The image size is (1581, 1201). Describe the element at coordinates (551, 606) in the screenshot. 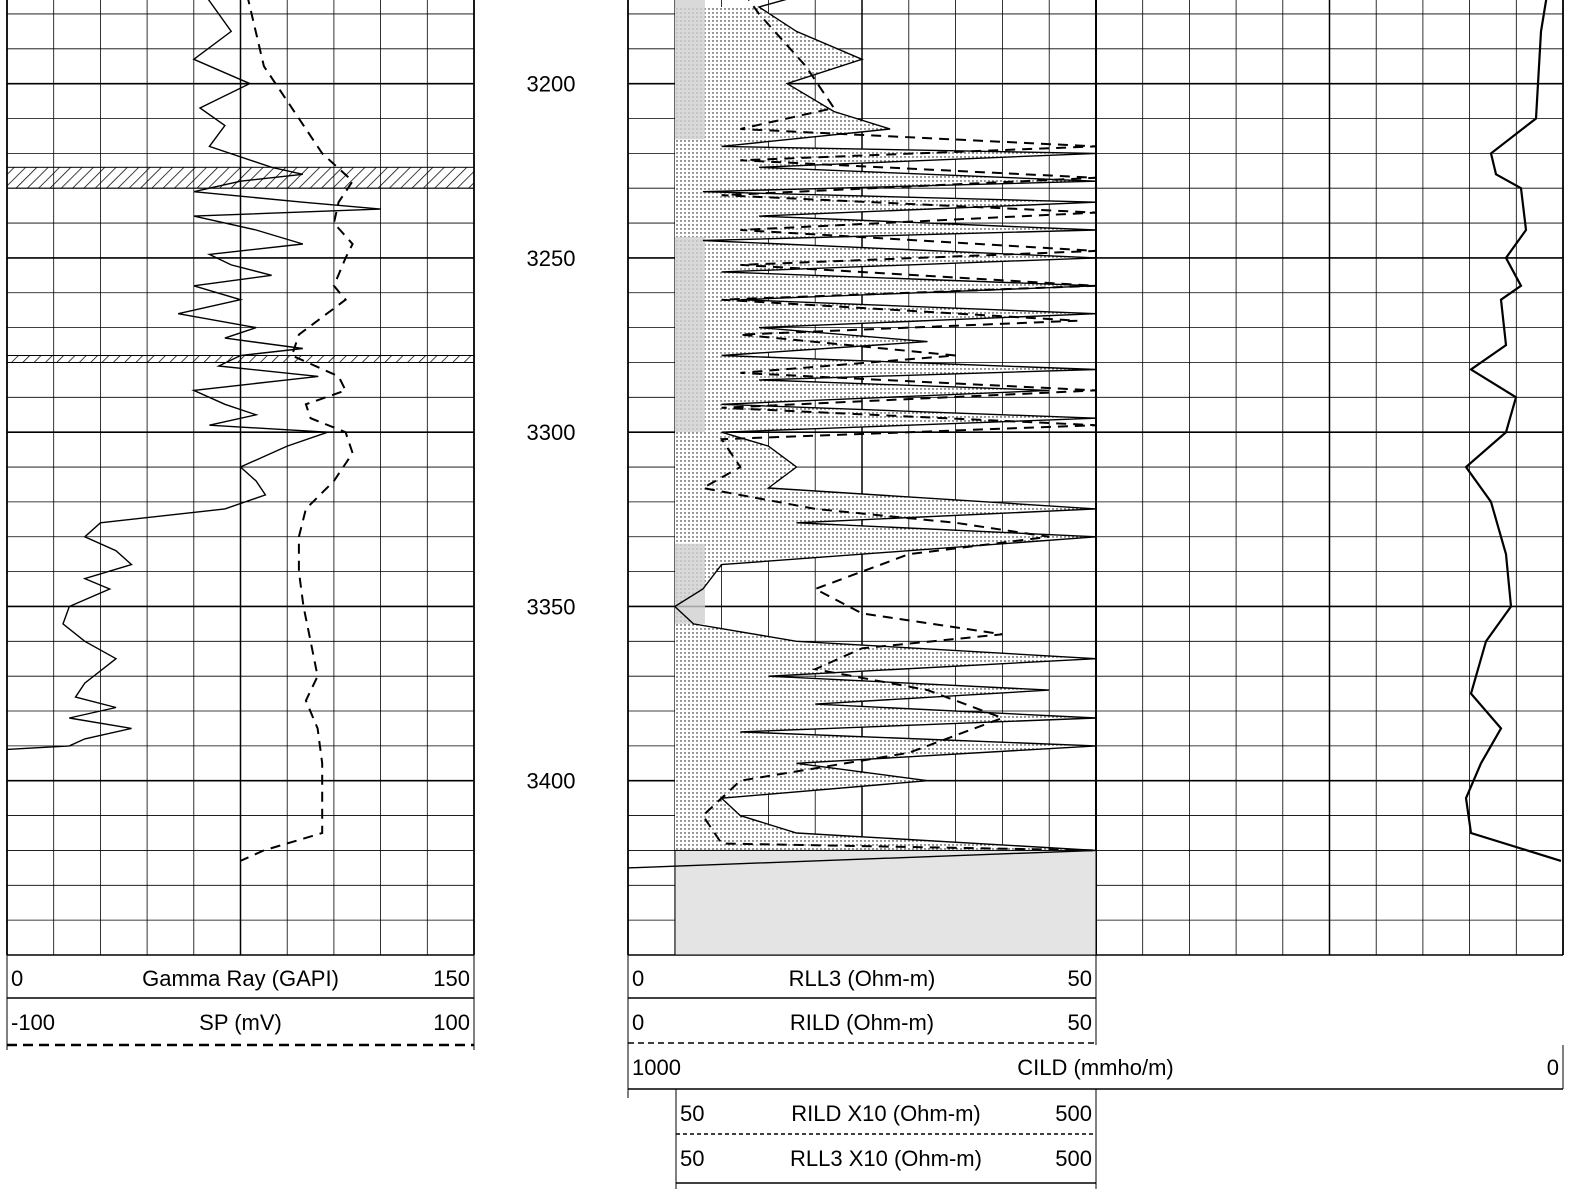

I see `depth-label: 3350` at that location.